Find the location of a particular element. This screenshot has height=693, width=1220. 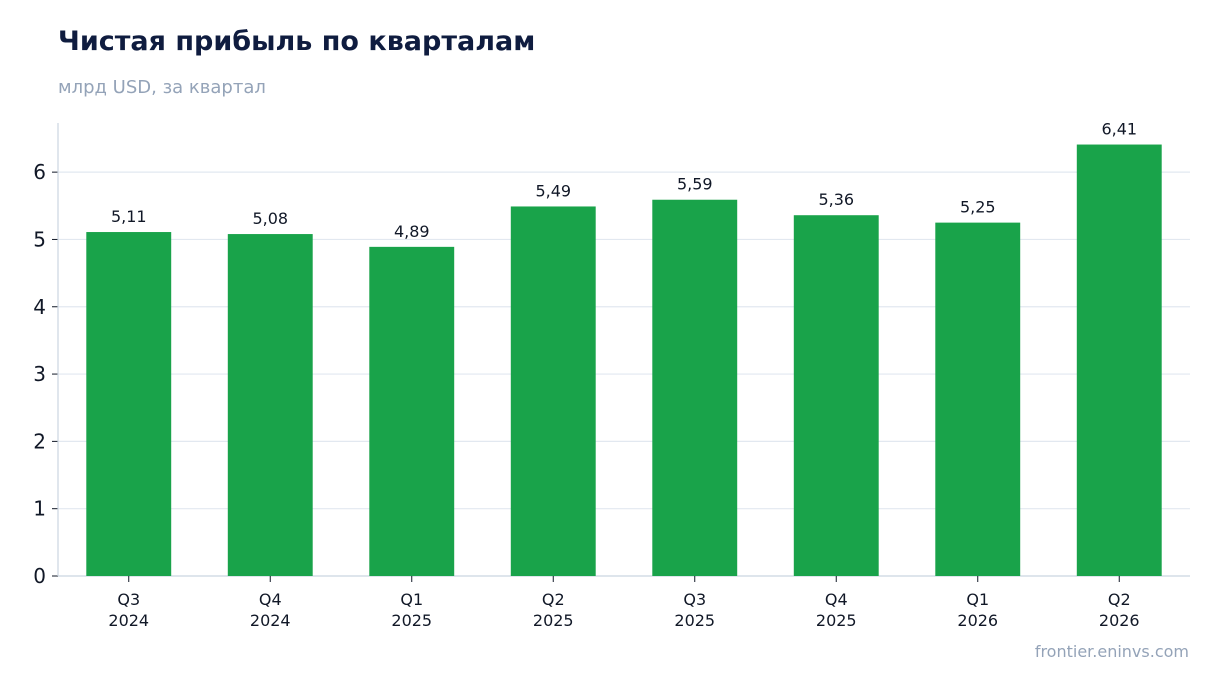

y-tick-label: 4 is located at coordinates (39, 307).